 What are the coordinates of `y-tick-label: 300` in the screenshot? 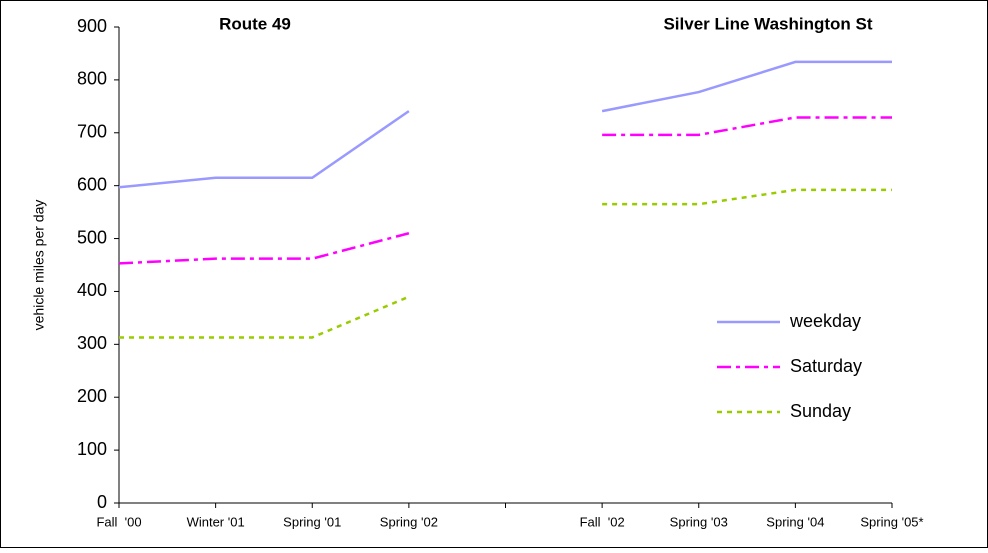 It's located at (92, 343).